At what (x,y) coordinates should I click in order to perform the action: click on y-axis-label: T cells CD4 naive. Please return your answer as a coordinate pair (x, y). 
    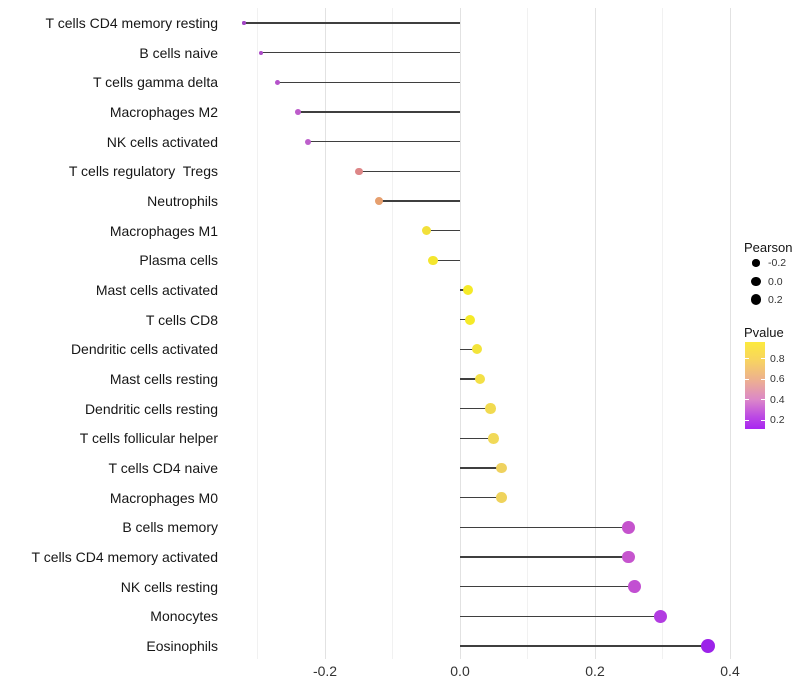
    Looking at the image, I should click on (163, 468).